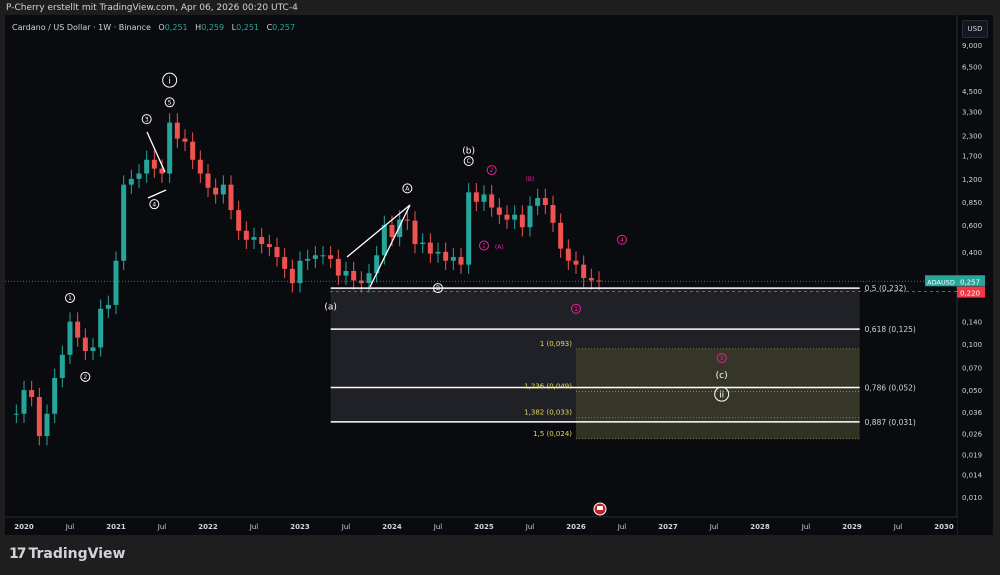 This screenshot has height=575, width=1000. What do you see at coordinates (169, 81) in the screenshot?
I see `wave-label: i` at bounding box center [169, 81].